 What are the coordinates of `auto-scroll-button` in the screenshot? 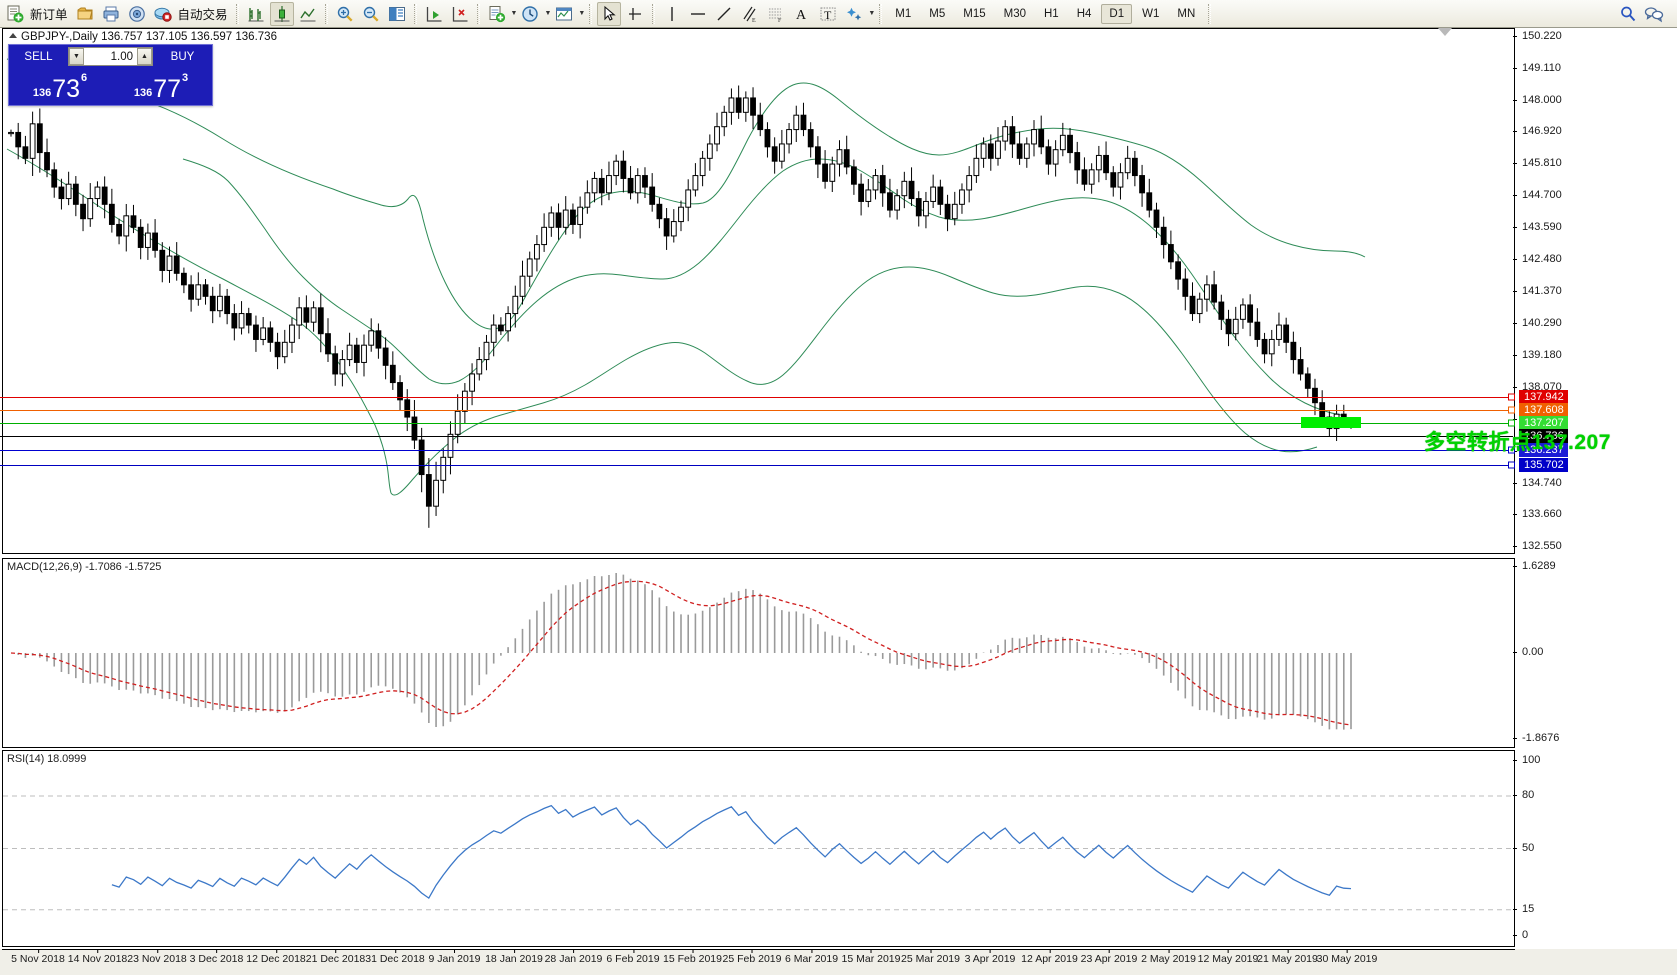 It's located at (460, 14).